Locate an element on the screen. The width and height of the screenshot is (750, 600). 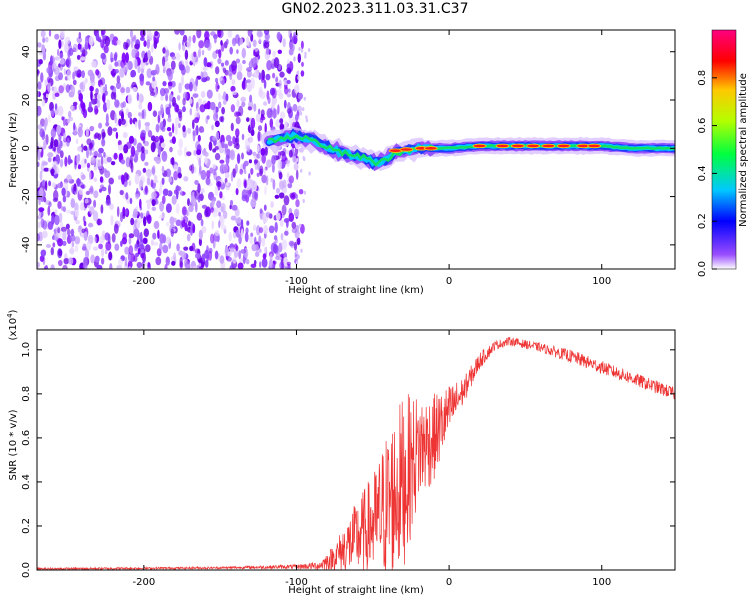
colorbar-tick-label: 0.0 is located at coordinates (702, 269).